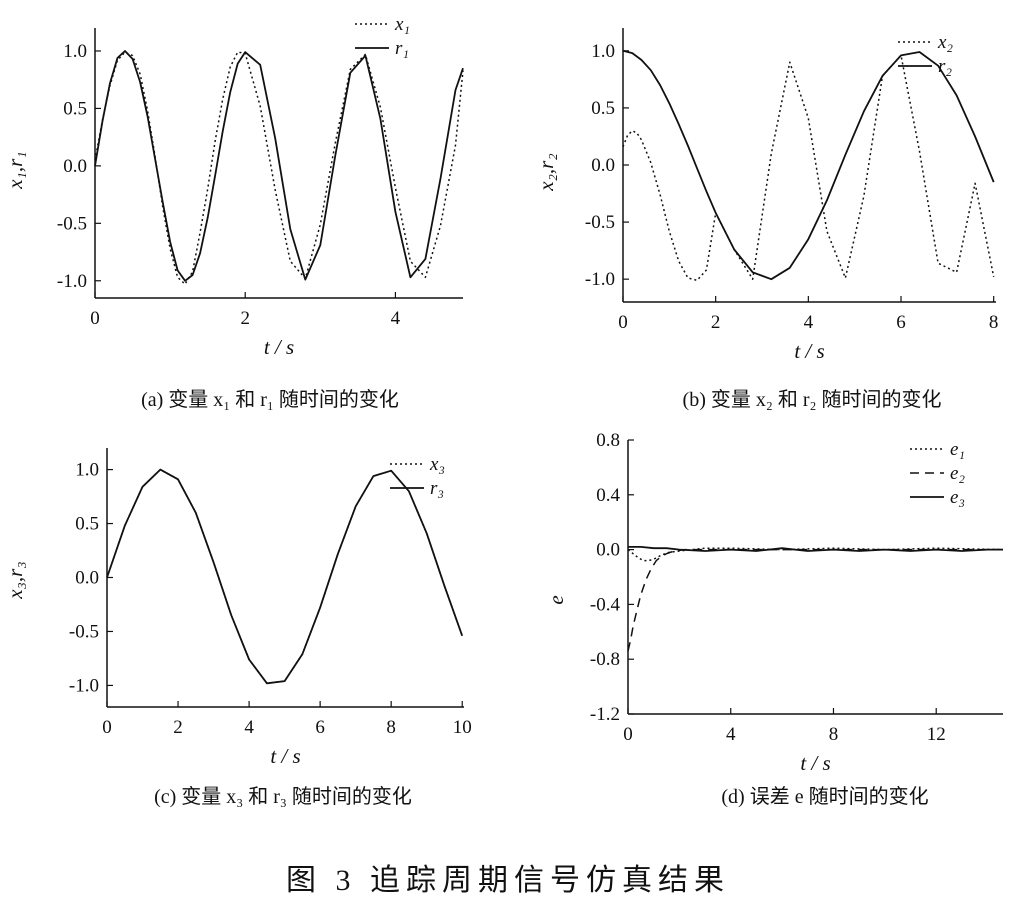 Image resolution: width=1017 pixels, height=907 pixels. What do you see at coordinates (283, 796) in the screenshot?
I see `caption-panel-c: (c) 变量 x₃ 和 r₃ 随时间的变化` at bounding box center [283, 796].